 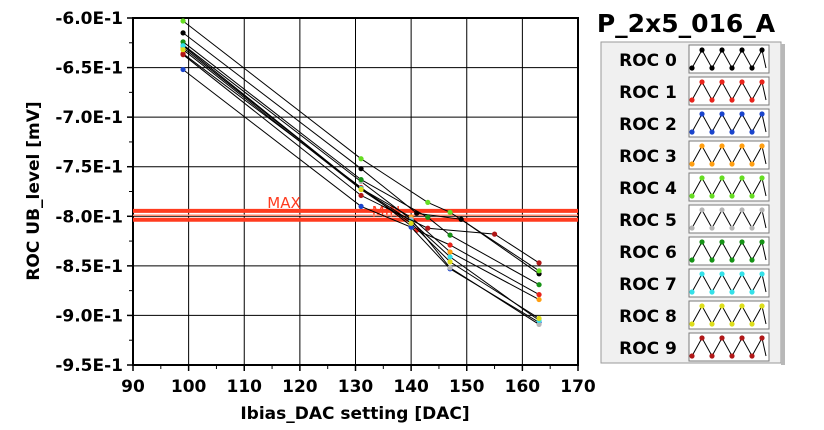 What do you see at coordinates (356, 387) in the screenshot?
I see `x-tick-label: 130` at bounding box center [356, 387].